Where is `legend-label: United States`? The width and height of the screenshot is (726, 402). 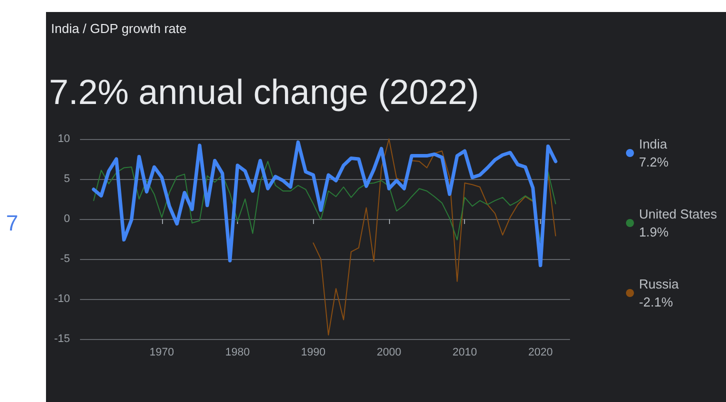 legend-label: United States is located at coordinates (678, 214).